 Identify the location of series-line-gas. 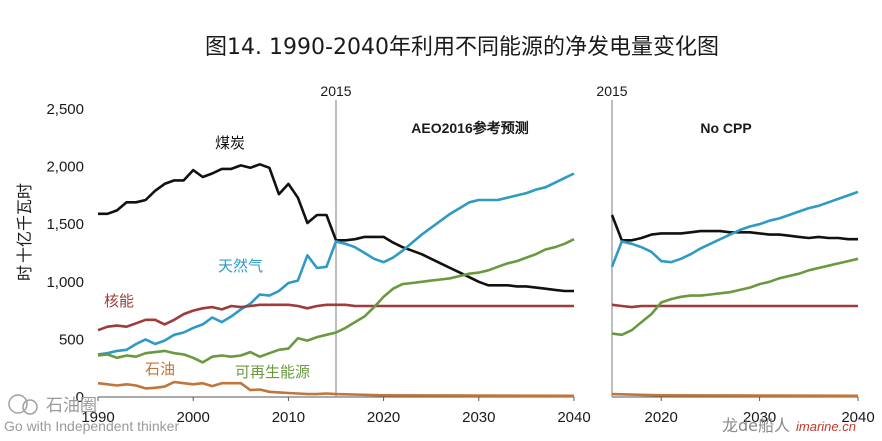
(734, 229).